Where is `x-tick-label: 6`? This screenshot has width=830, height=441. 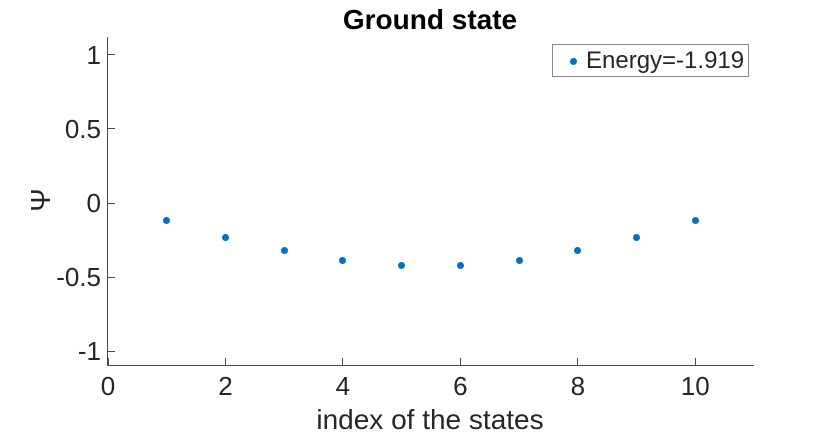 x-tick-label: 6 is located at coordinates (460, 386).